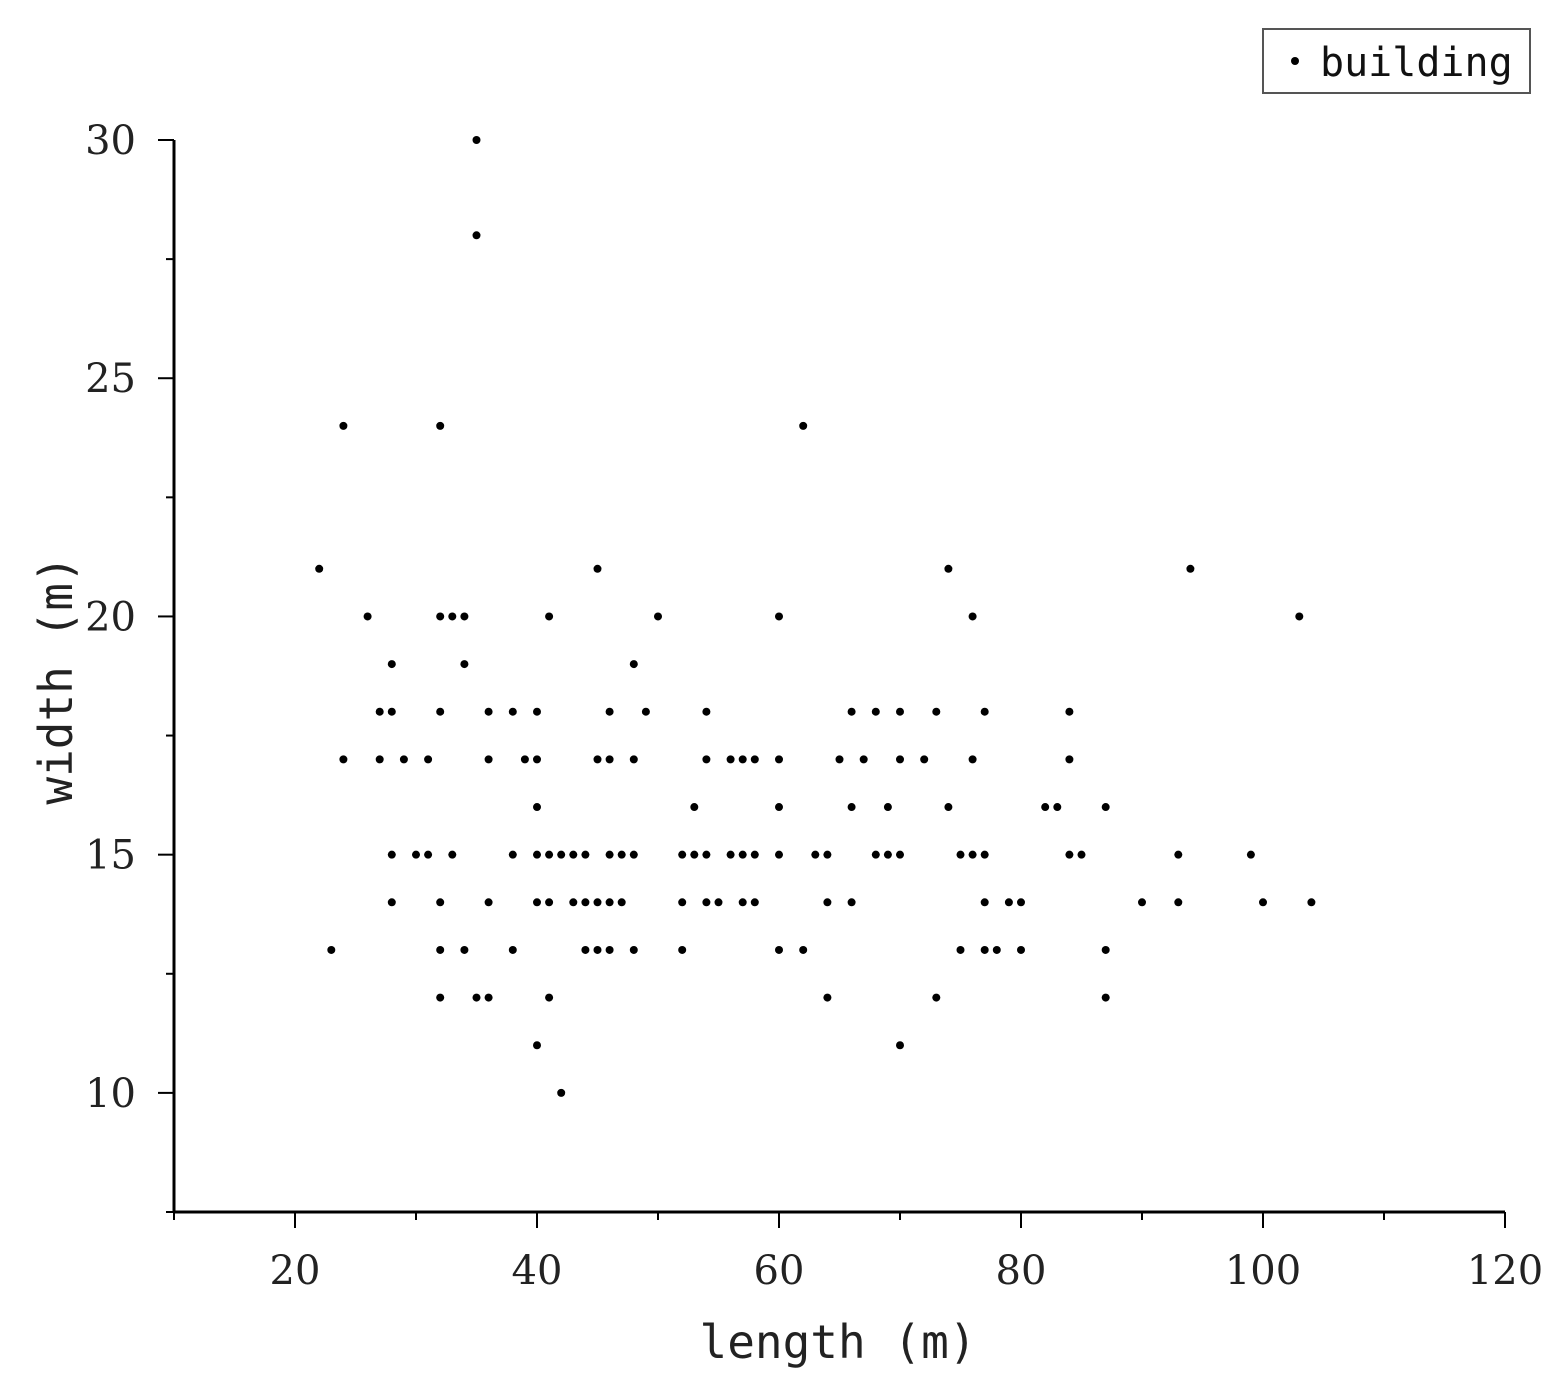 Image resolution: width=1560 pixels, height=1386 pixels. I want to click on y-tick-label: 20, so click(110, 617).